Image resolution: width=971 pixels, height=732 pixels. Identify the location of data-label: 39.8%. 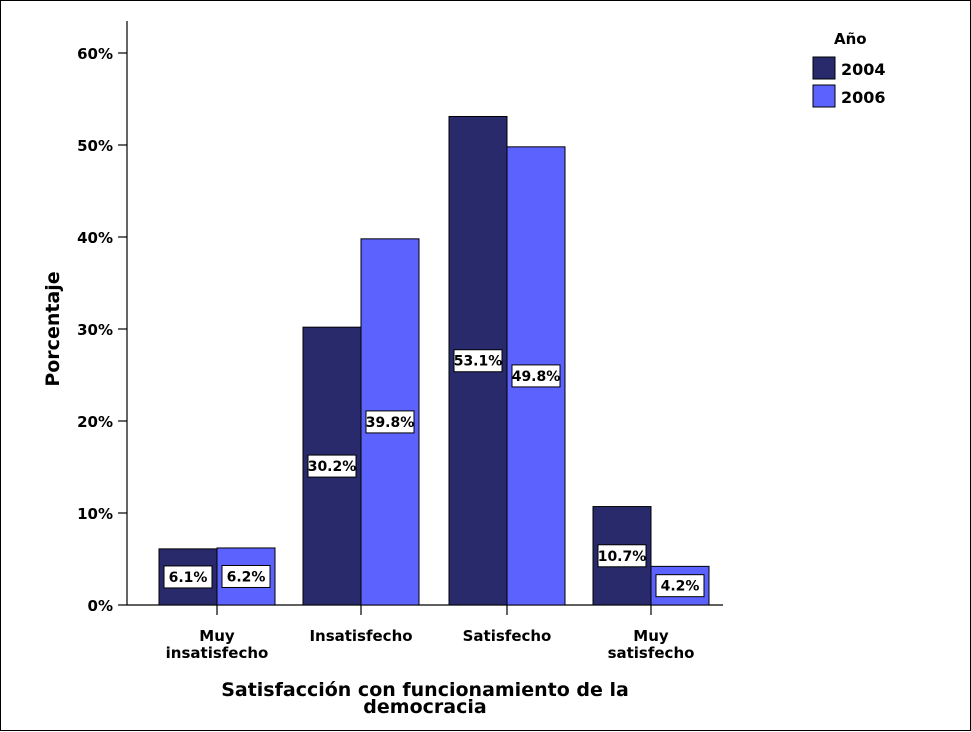
(390, 423).